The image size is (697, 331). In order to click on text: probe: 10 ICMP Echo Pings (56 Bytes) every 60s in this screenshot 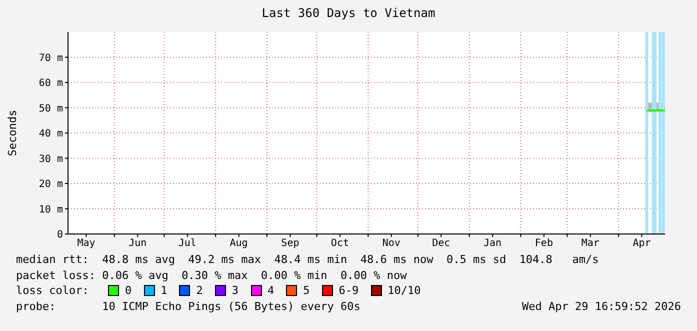, I will do `click(188, 306)`.